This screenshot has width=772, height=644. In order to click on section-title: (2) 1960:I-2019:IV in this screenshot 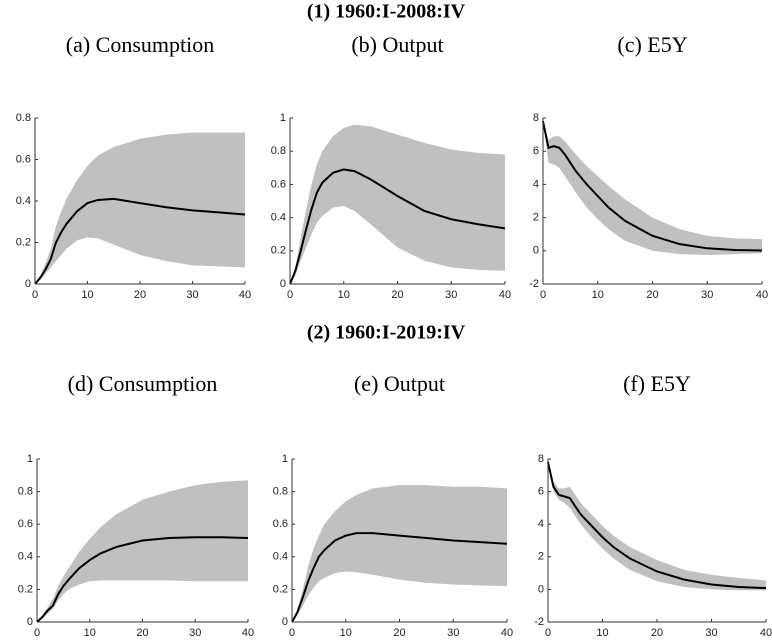, I will do `click(386, 333)`.